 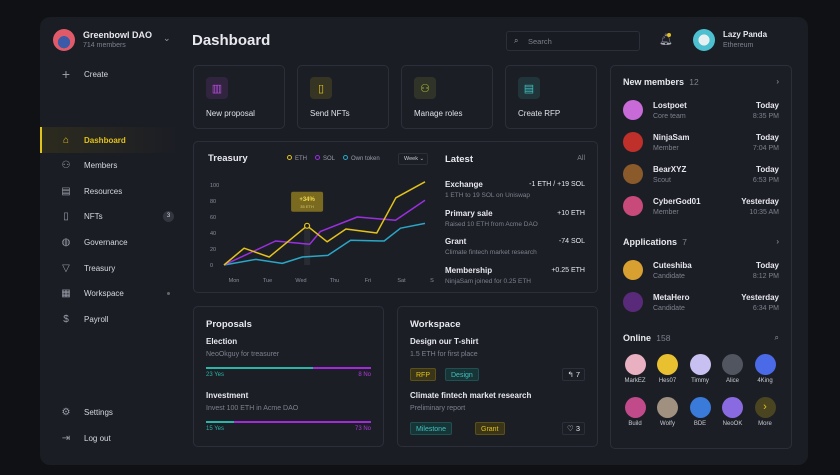 I want to click on tag-rfp: RFP, so click(x=423, y=374).